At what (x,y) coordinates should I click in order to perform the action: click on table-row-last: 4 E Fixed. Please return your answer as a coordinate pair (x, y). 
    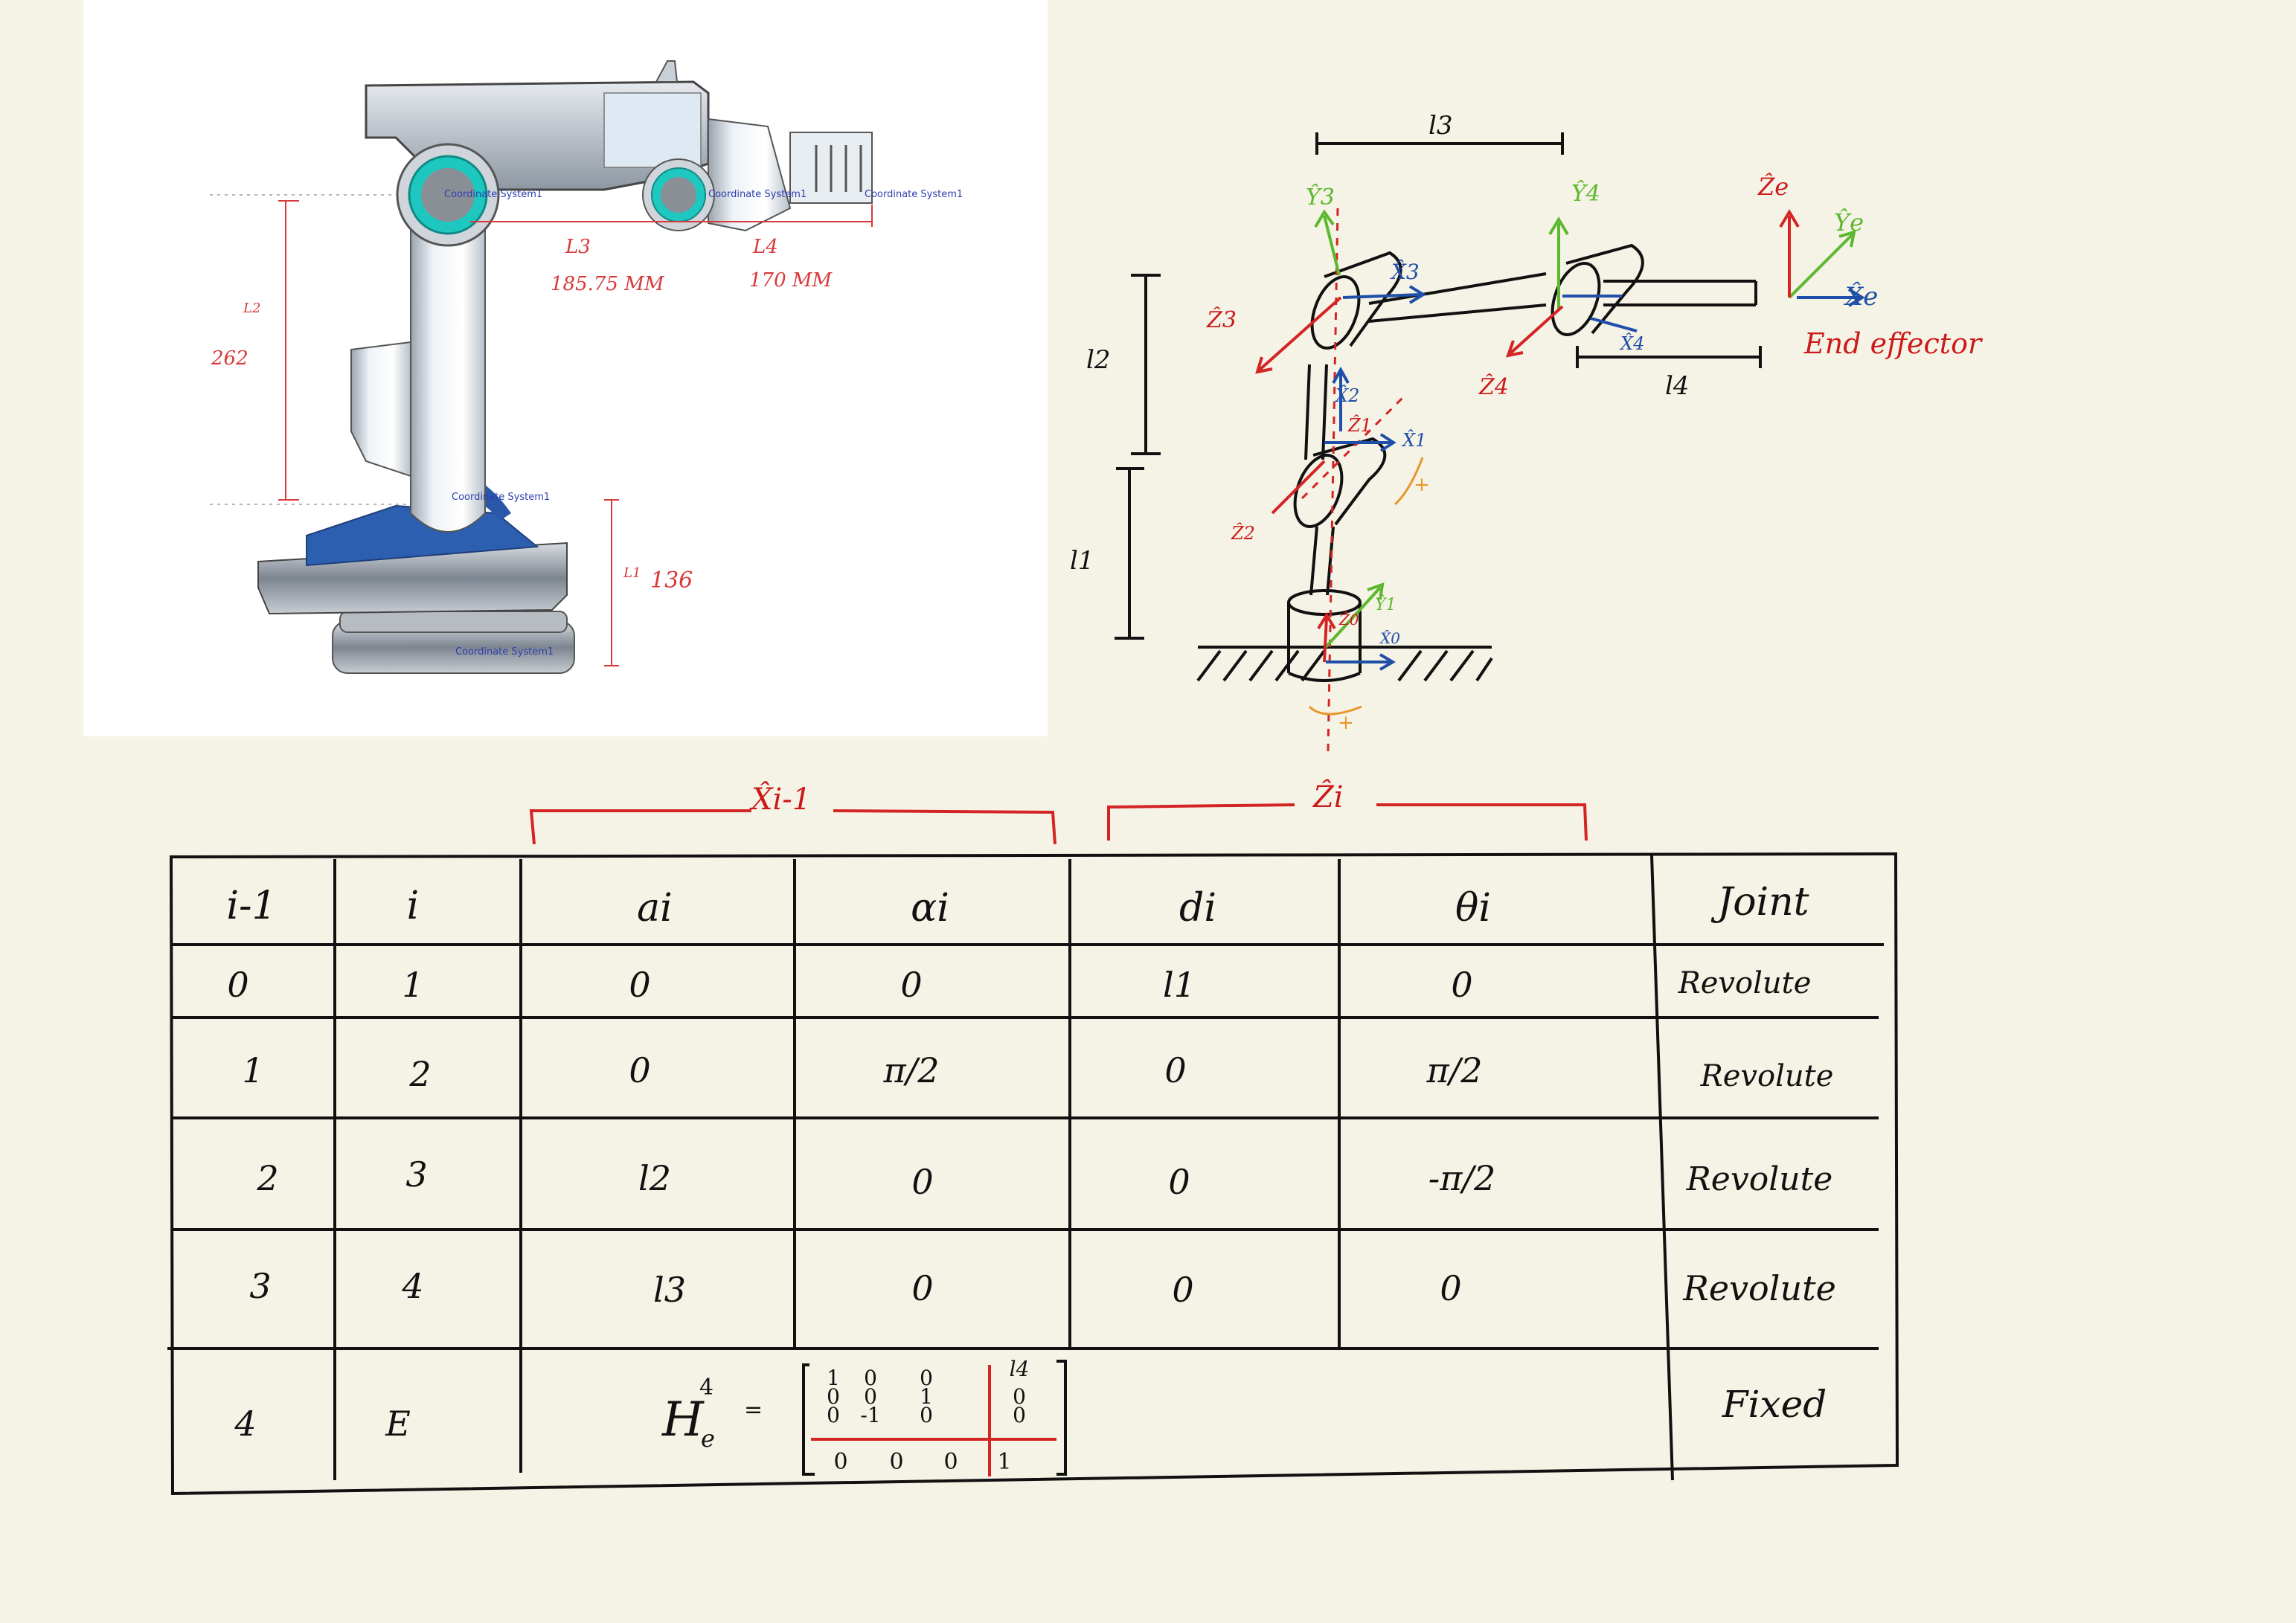
    Looking at the image, I should click on (1030, 1413).